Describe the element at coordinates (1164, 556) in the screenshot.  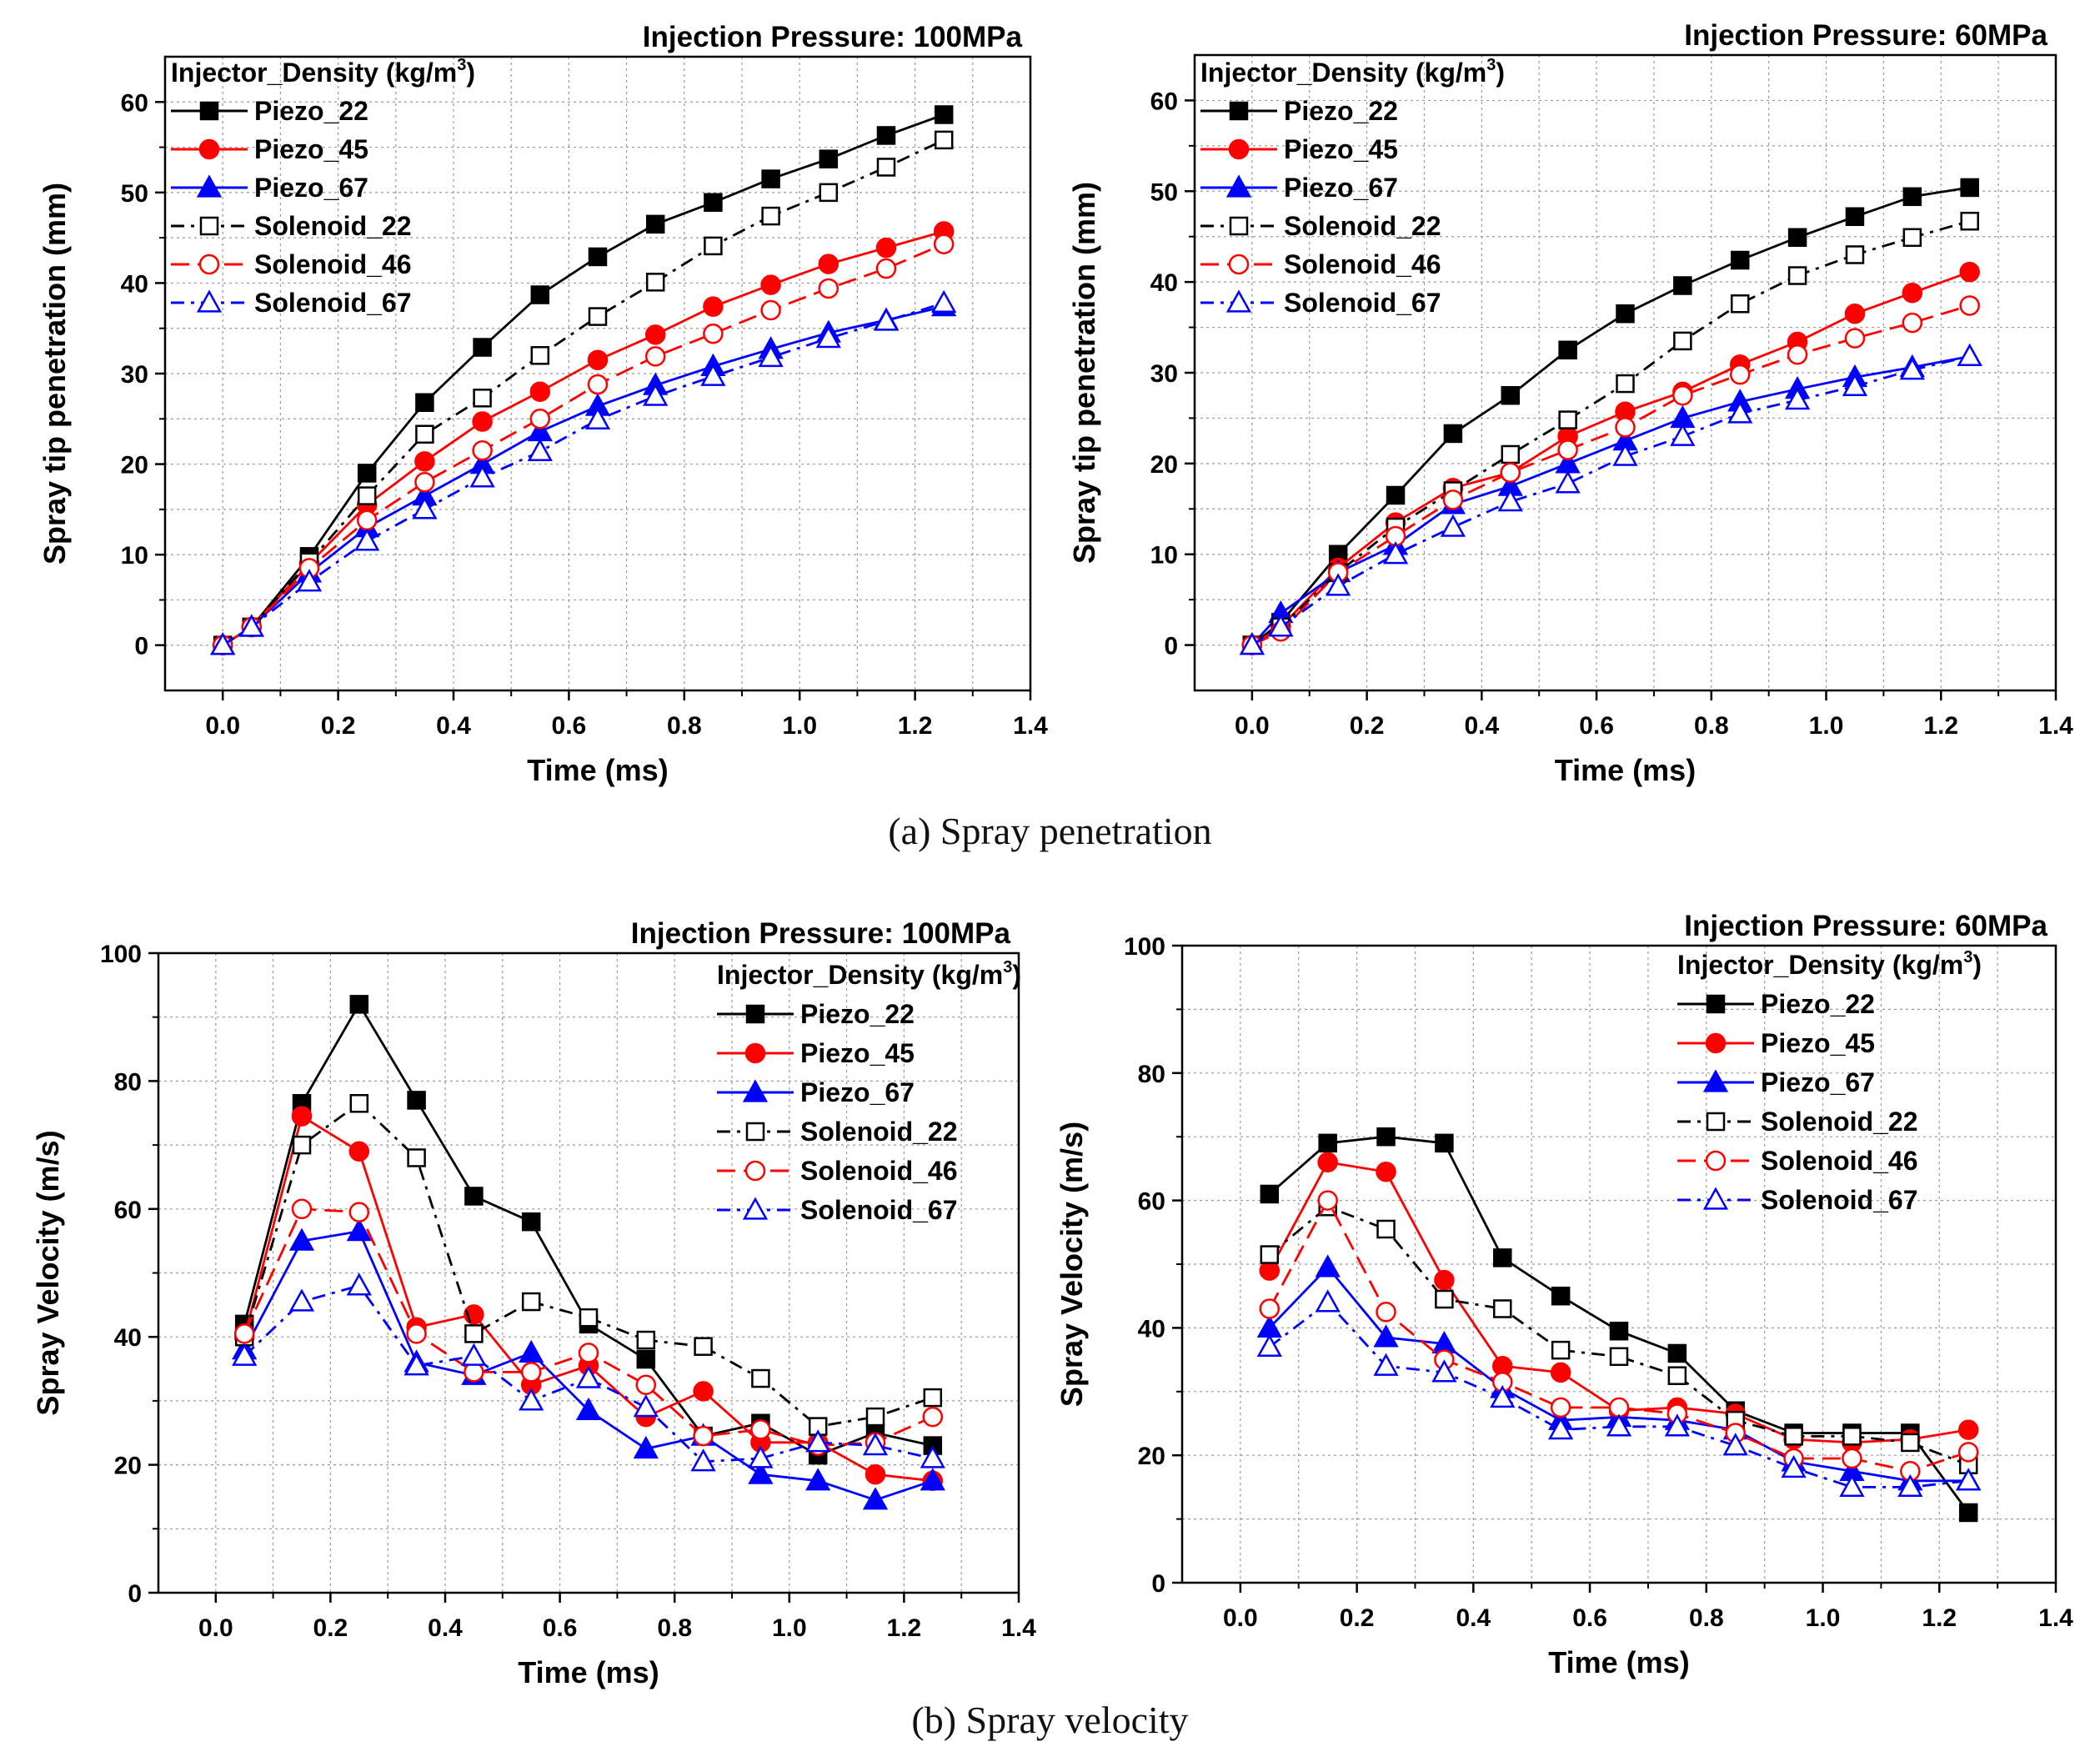
I see `y-tick-label: 10` at that location.